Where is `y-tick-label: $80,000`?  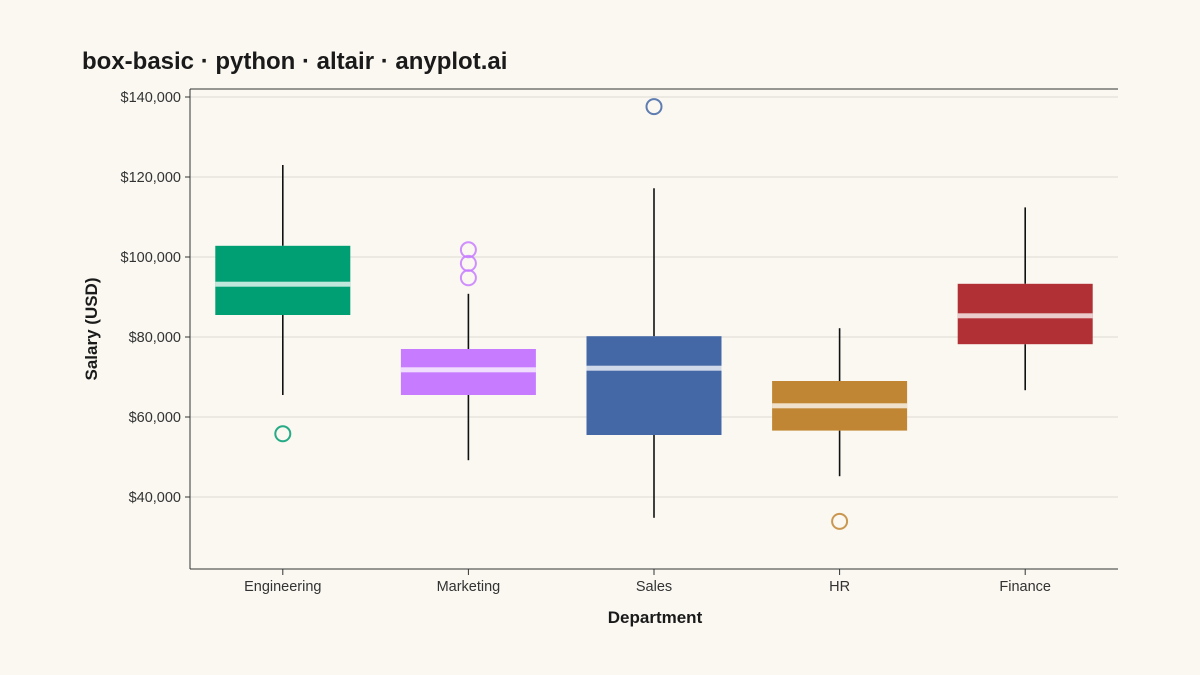
y-tick-label: $80,000 is located at coordinates (155, 338).